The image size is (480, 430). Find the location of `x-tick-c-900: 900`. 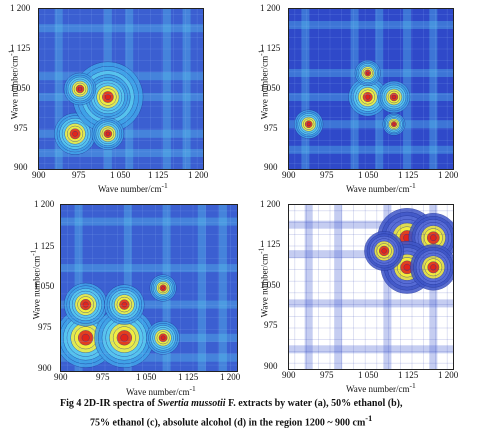

x-tick-c-900: 900 is located at coordinates (61, 377).